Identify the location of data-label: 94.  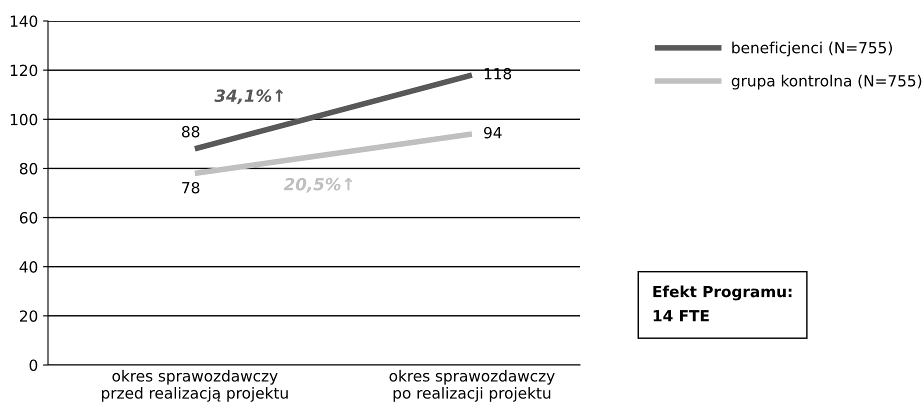
(493, 132).